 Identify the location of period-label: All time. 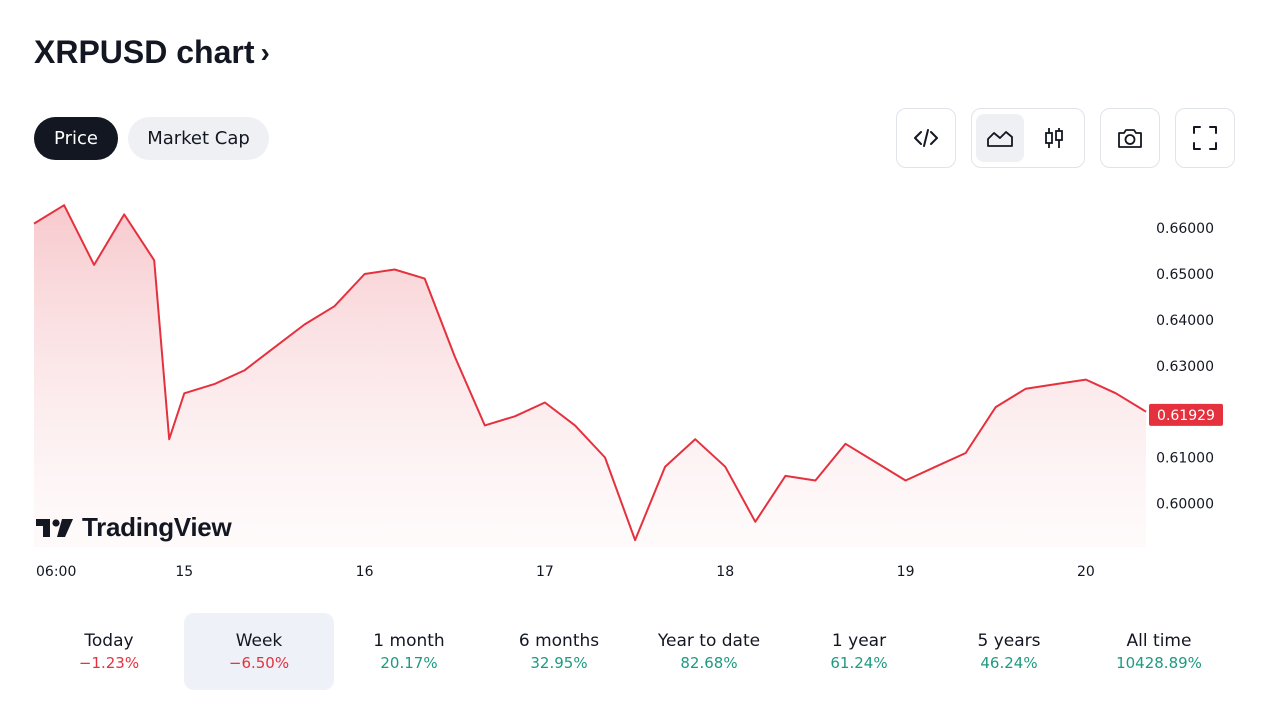
(1159, 640).